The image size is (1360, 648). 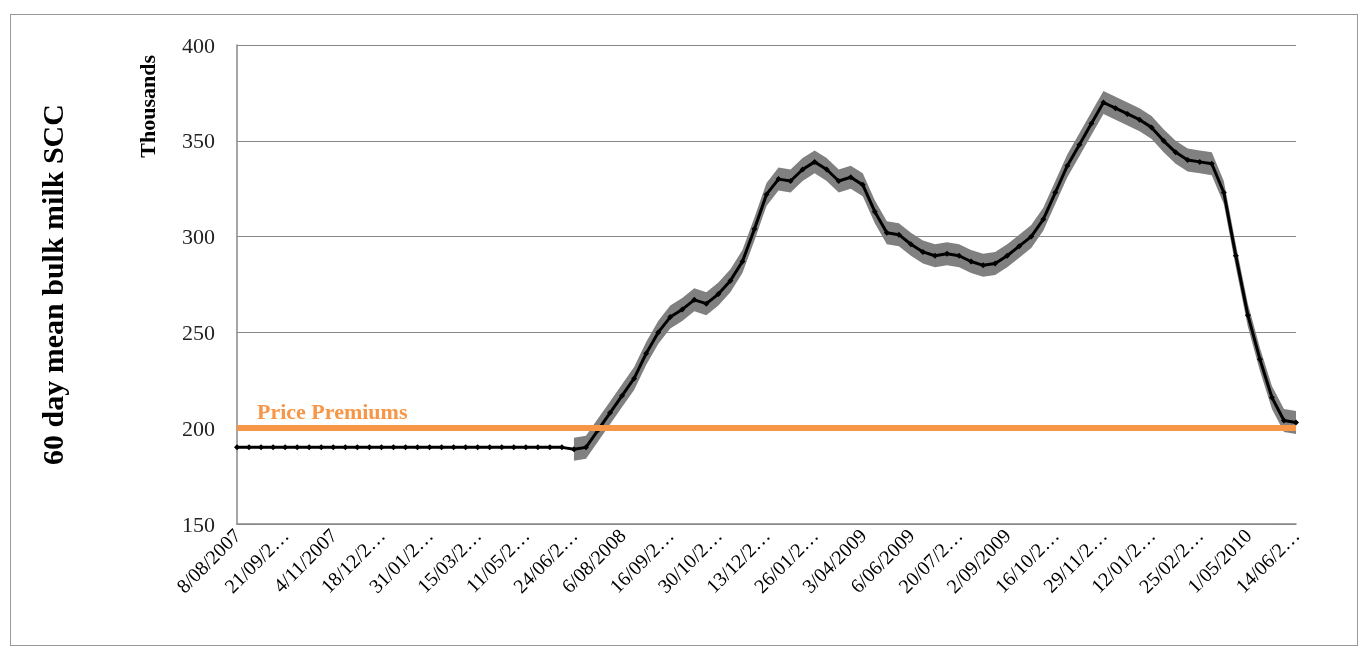 I want to click on y-tick-label: 250, so click(x=198, y=332).